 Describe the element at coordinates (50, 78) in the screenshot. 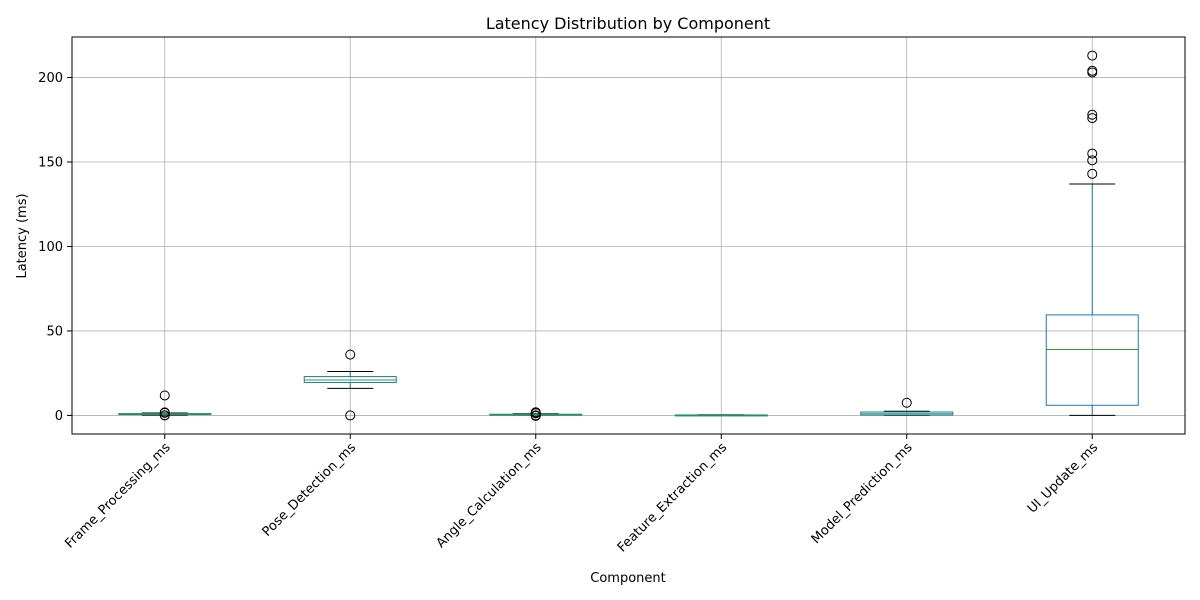

I see `y-tick-label: 200` at that location.